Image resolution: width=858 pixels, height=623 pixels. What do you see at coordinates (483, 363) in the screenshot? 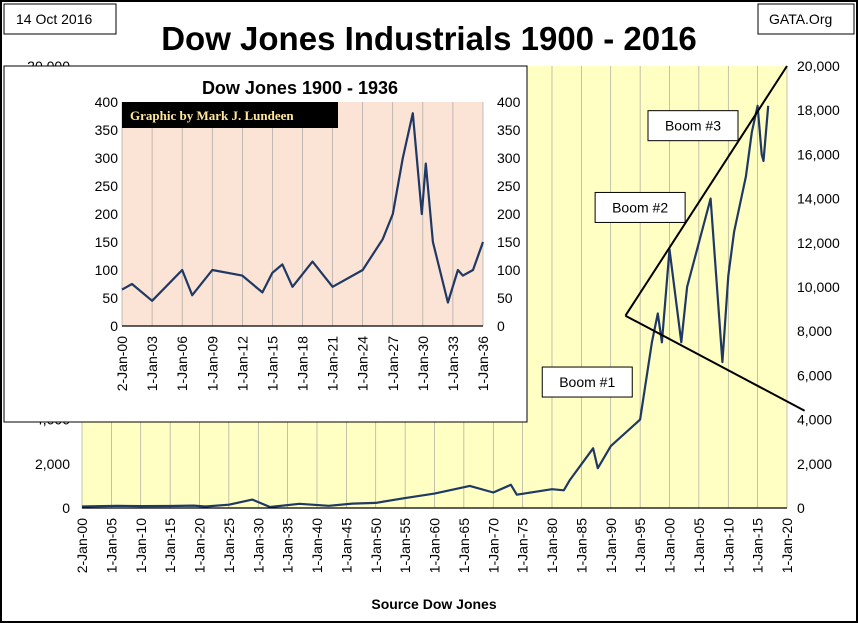
I see `x-tick-label: 1-Jan-36` at bounding box center [483, 363].